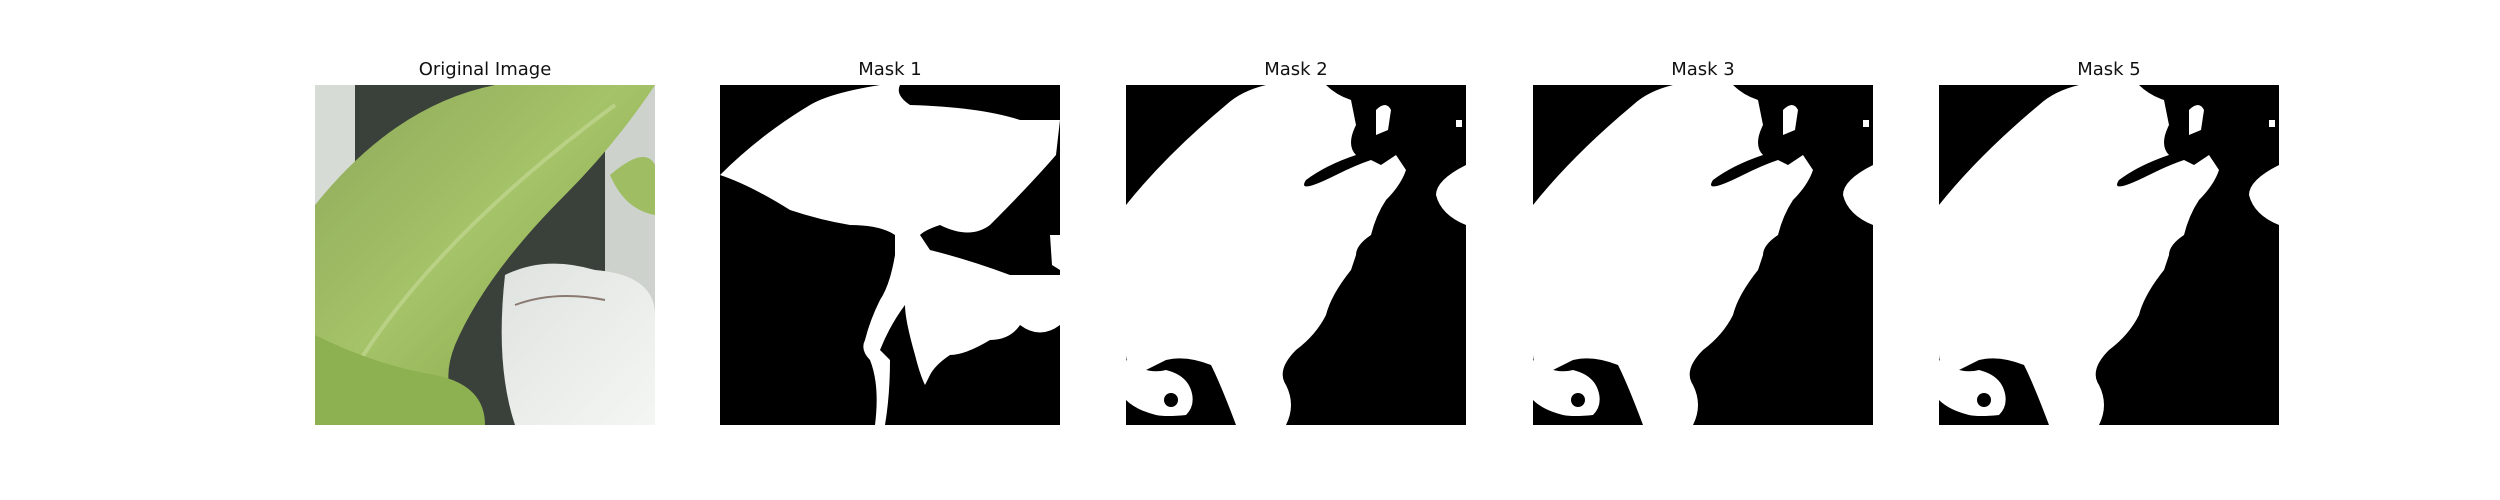 The image size is (2500, 500). Describe the element at coordinates (2109, 69) in the screenshot. I see `panel-title: Mask 5` at that location.